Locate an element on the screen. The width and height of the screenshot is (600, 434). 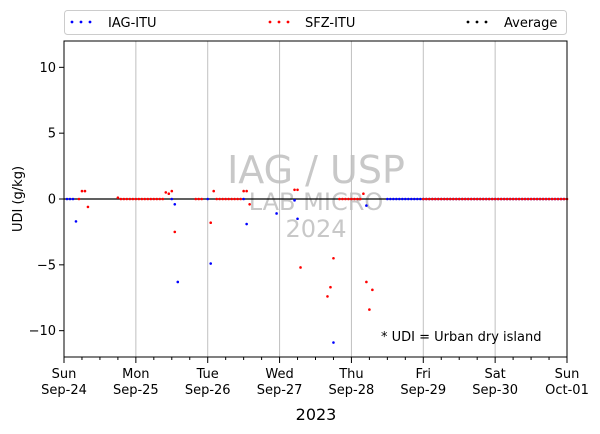
y-tick-label: 5 is located at coordinates (52, 134).